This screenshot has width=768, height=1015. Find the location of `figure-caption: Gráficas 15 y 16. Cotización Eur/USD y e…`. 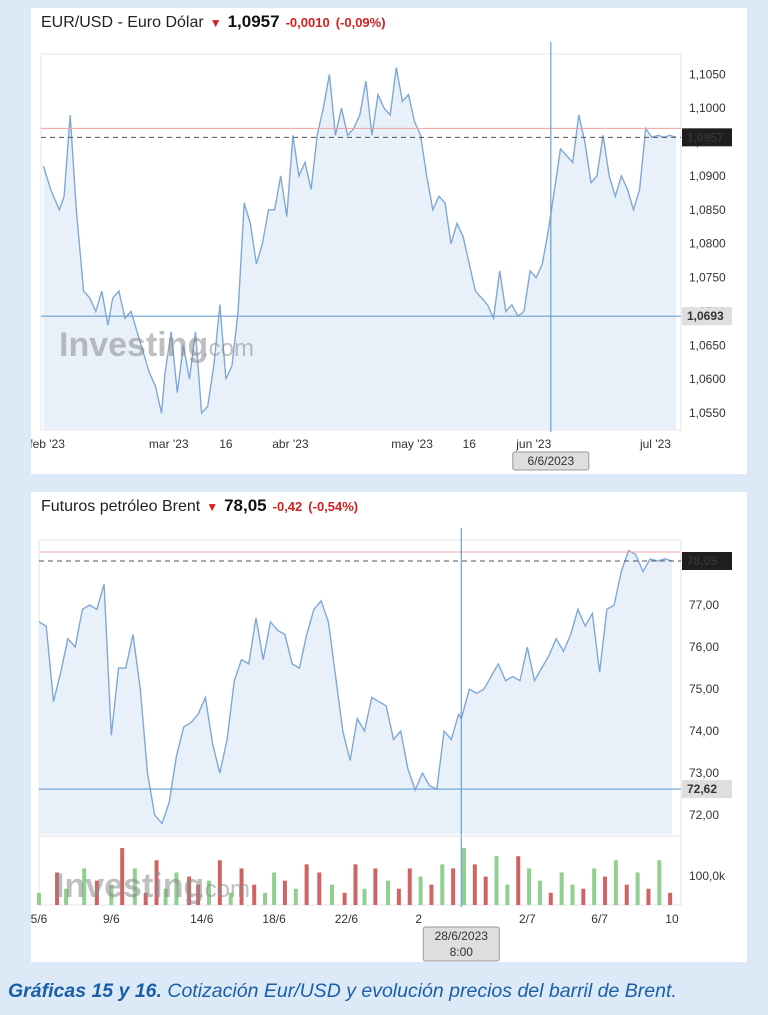

figure-caption: Gráficas 15 y 16. Cotización Eur/USD y e… is located at coordinates (388, 991).